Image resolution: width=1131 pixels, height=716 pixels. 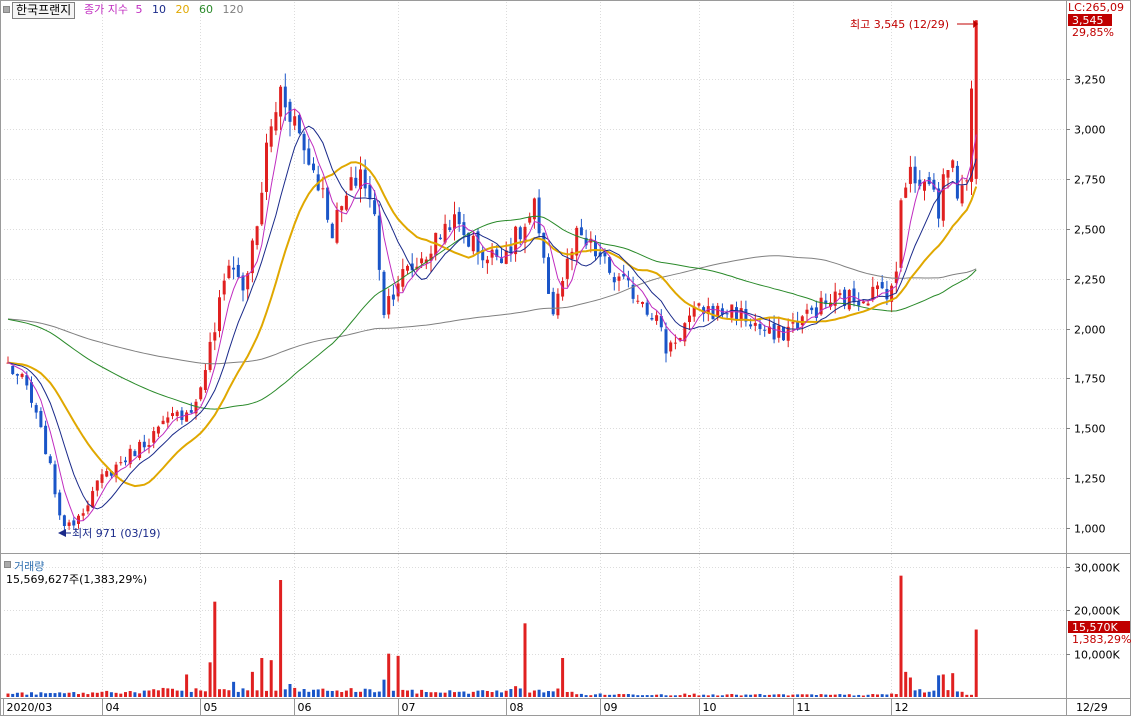 I want to click on ma-period-5: 5, so click(x=139, y=9).